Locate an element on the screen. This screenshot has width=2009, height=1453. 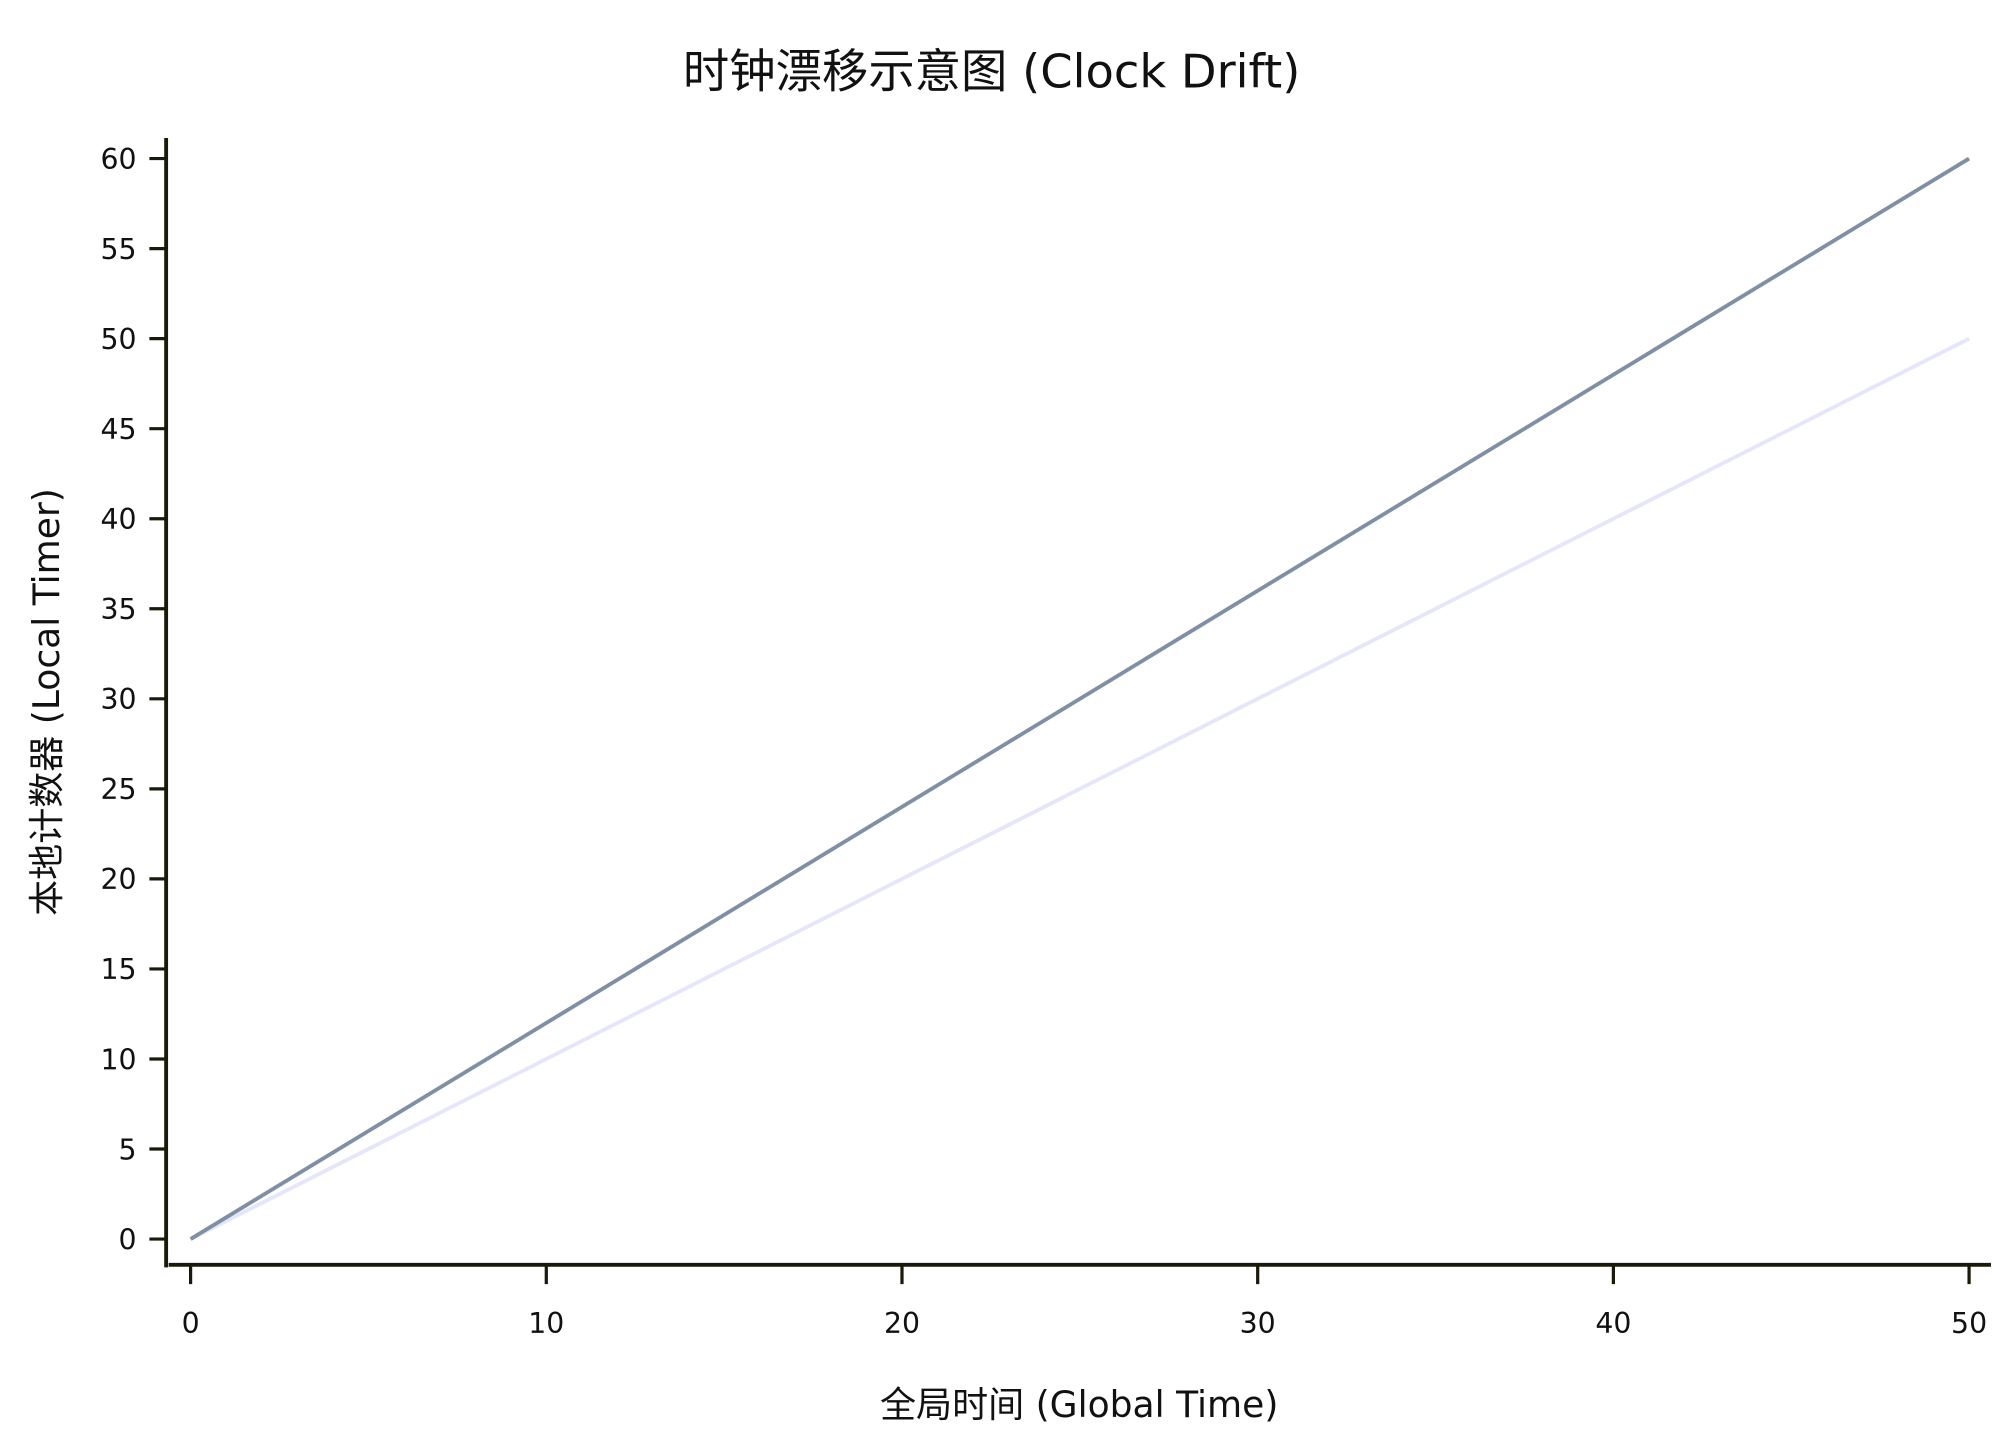
y-ticks: 0 5 10 15 20 25 30 35 40 45 50 55 60 is located at coordinates (133, 699).